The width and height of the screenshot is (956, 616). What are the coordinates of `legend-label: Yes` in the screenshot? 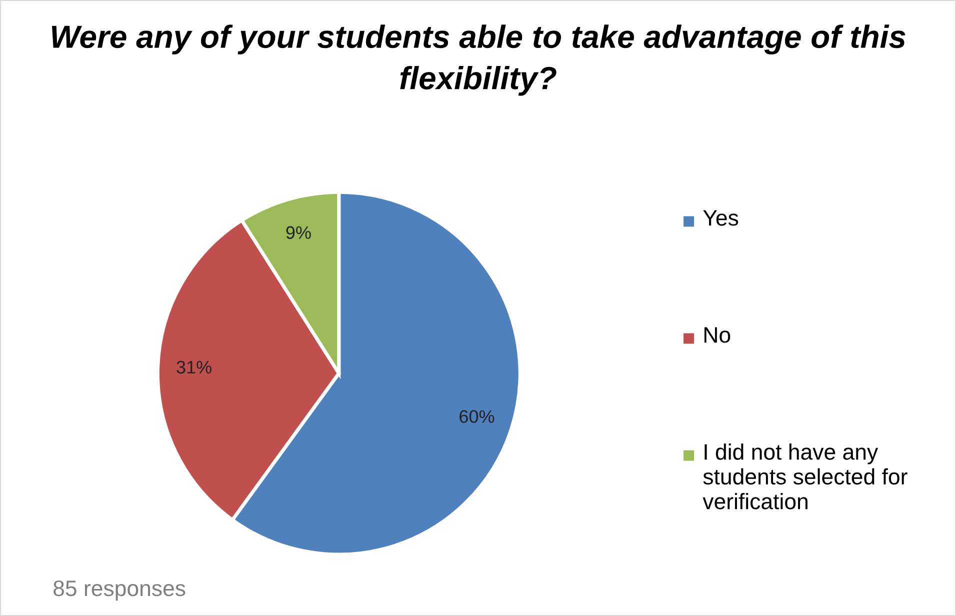 It's located at (720, 218).